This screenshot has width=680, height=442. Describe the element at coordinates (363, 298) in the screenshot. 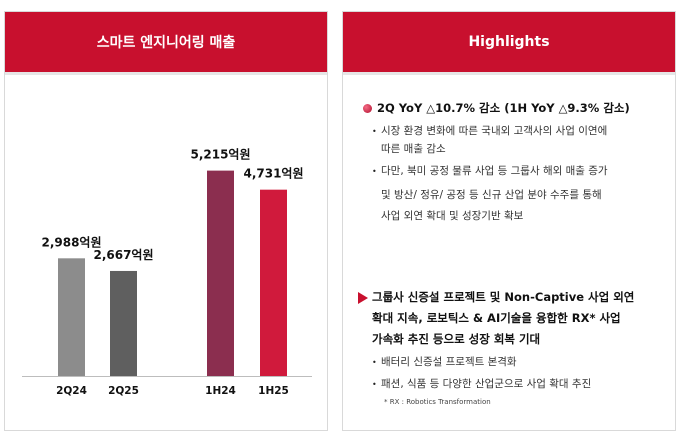

I see `arrow-right-icon` at that location.